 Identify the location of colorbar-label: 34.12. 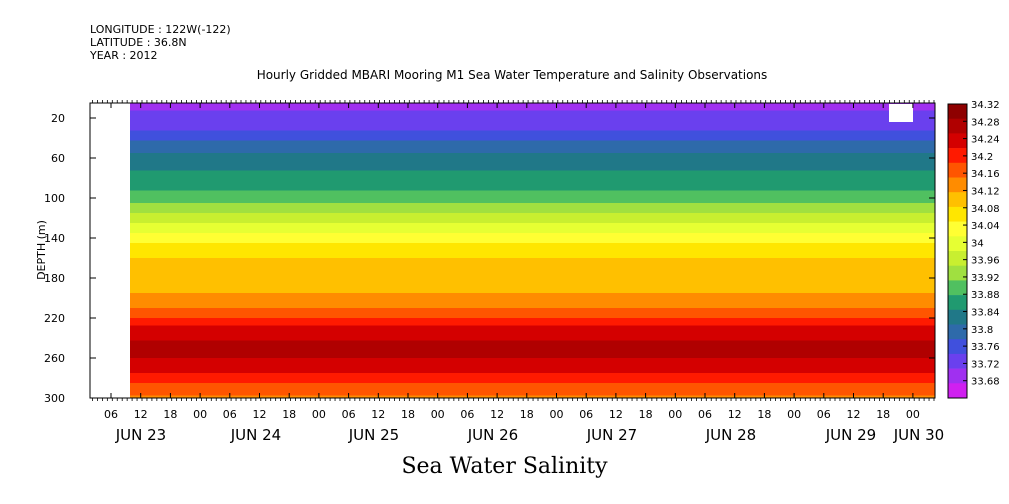
(985, 191).